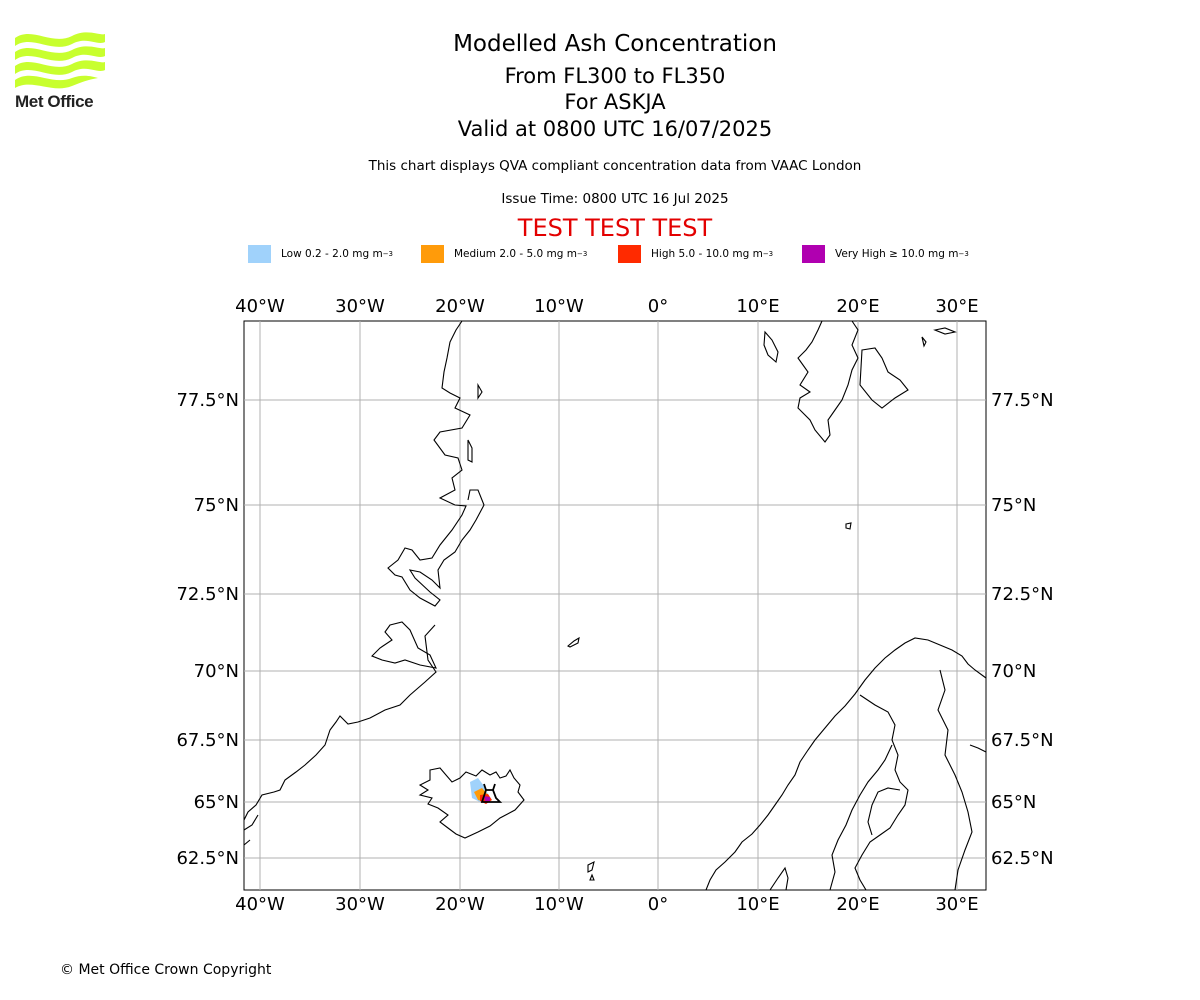  I want to click on iceland-coast, so click(471, 803).